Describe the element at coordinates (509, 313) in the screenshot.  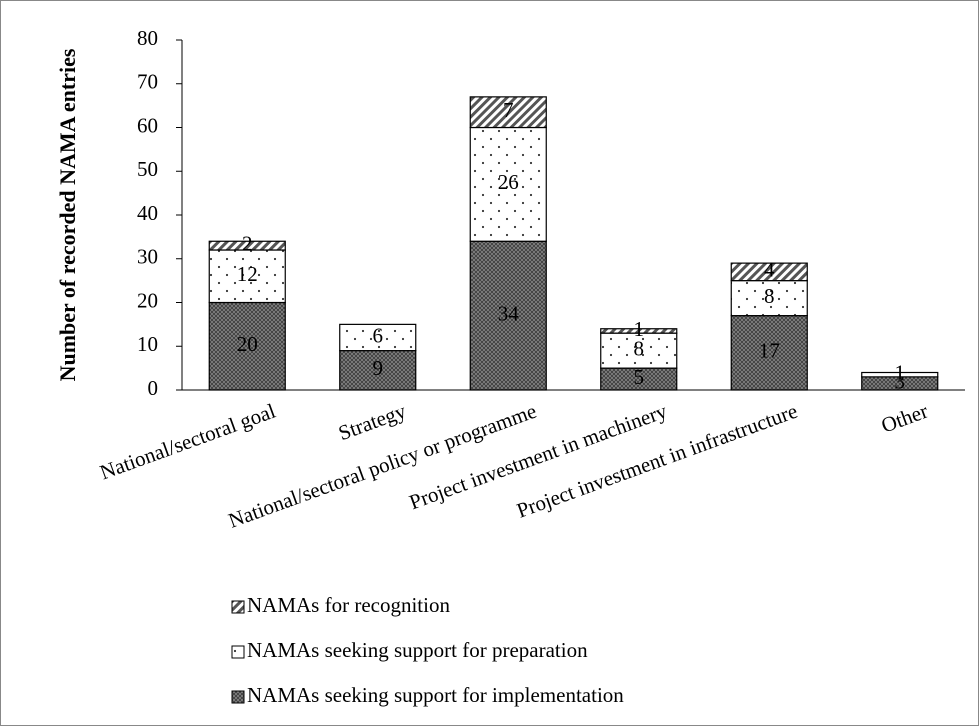
I see `data-label: 34` at that location.